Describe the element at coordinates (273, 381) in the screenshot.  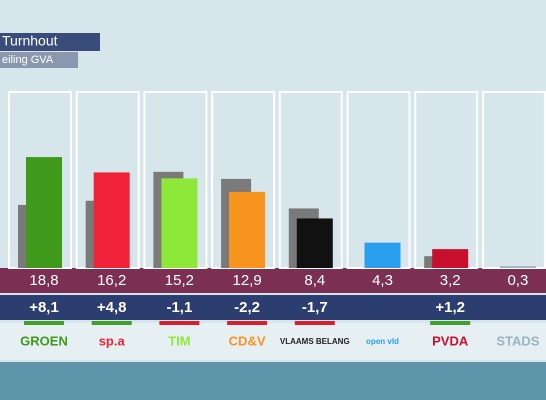
I see `bottom-strip` at that location.